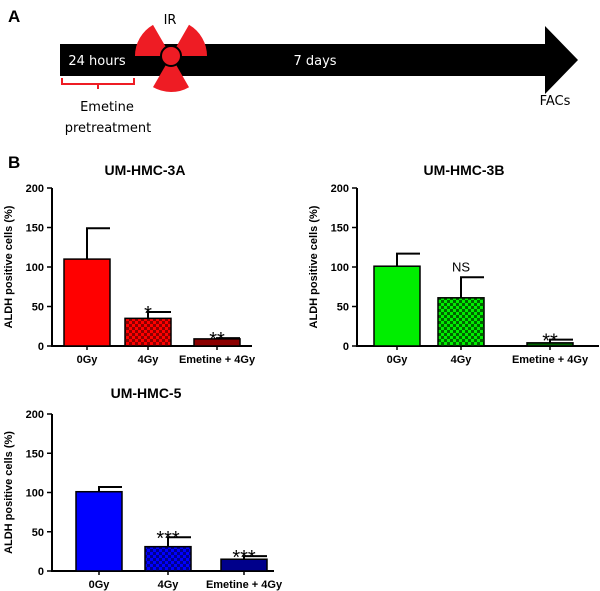 The image size is (600, 591). I want to click on significance-4gy: ***, so click(168, 539).